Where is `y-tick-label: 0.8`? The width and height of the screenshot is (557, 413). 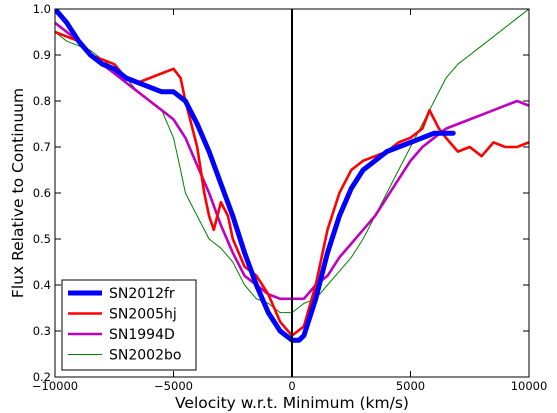
y-tick-label: 0.8 is located at coordinates (42, 101).